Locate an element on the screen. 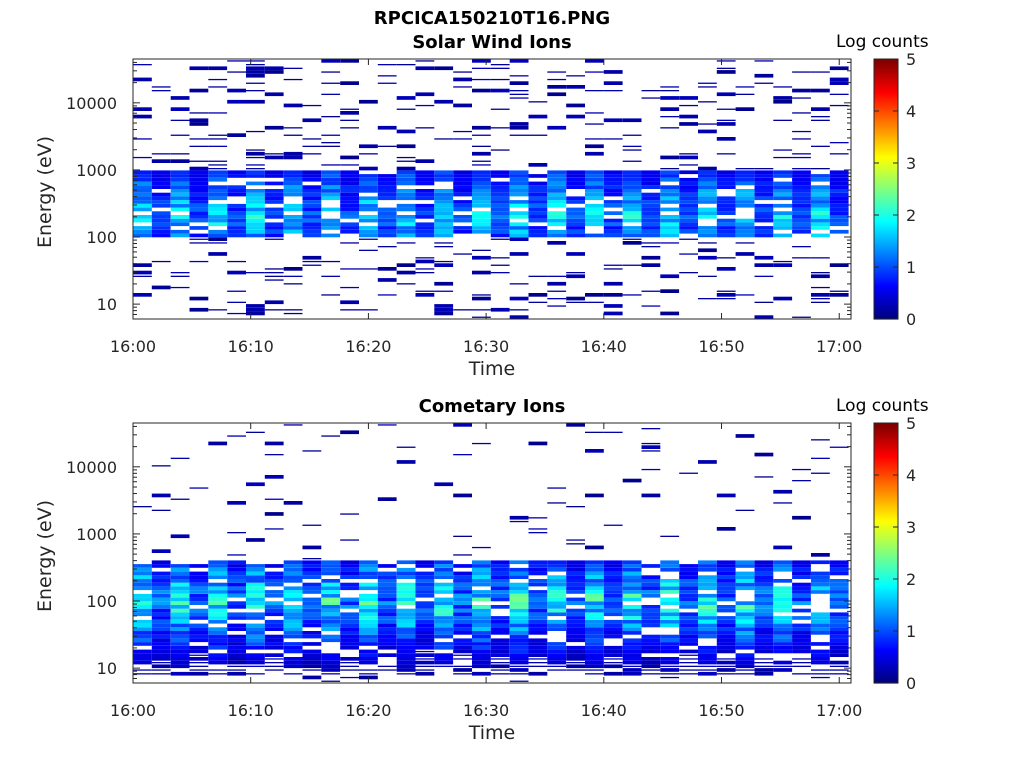 The width and height of the screenshot is (1024, 768). colorbar-tick-label: 1 is located at coordinates (911, 267).